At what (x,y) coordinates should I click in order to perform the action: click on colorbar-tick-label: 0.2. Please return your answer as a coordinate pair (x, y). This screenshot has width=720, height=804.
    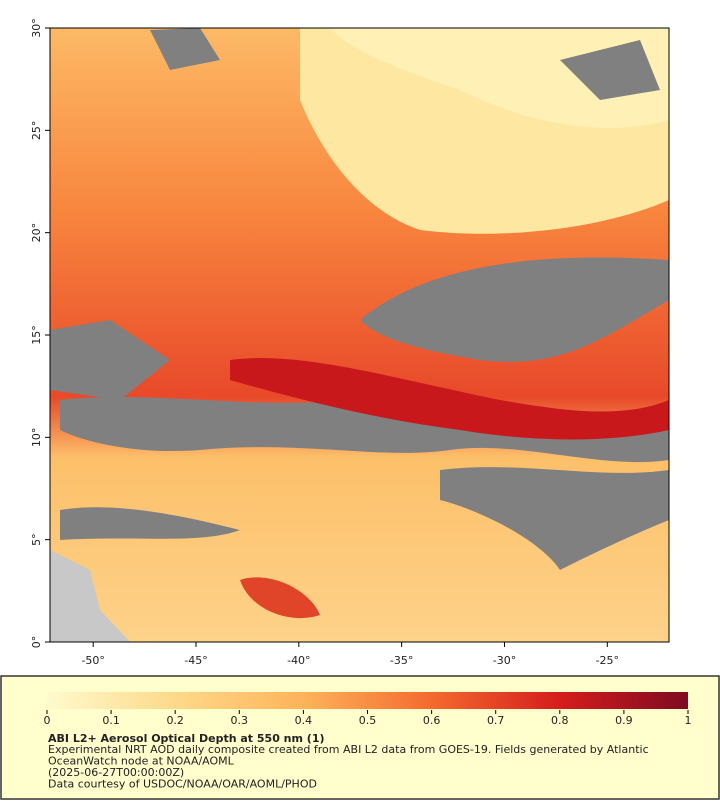
    Looking at the image, I should click on (175, 720).